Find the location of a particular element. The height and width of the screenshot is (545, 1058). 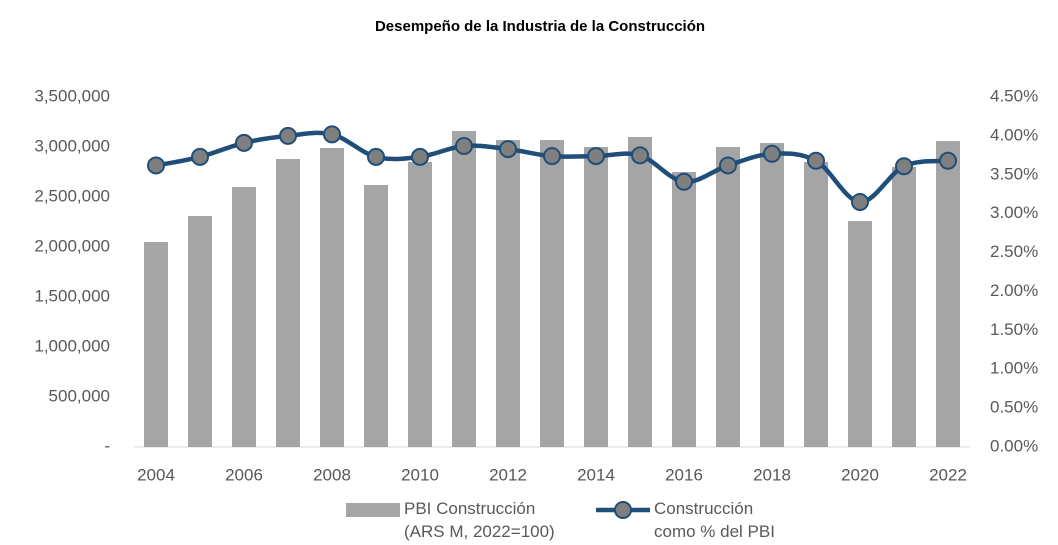

y-tick-label: 1,000,000 is located at coordinates (72, 345).